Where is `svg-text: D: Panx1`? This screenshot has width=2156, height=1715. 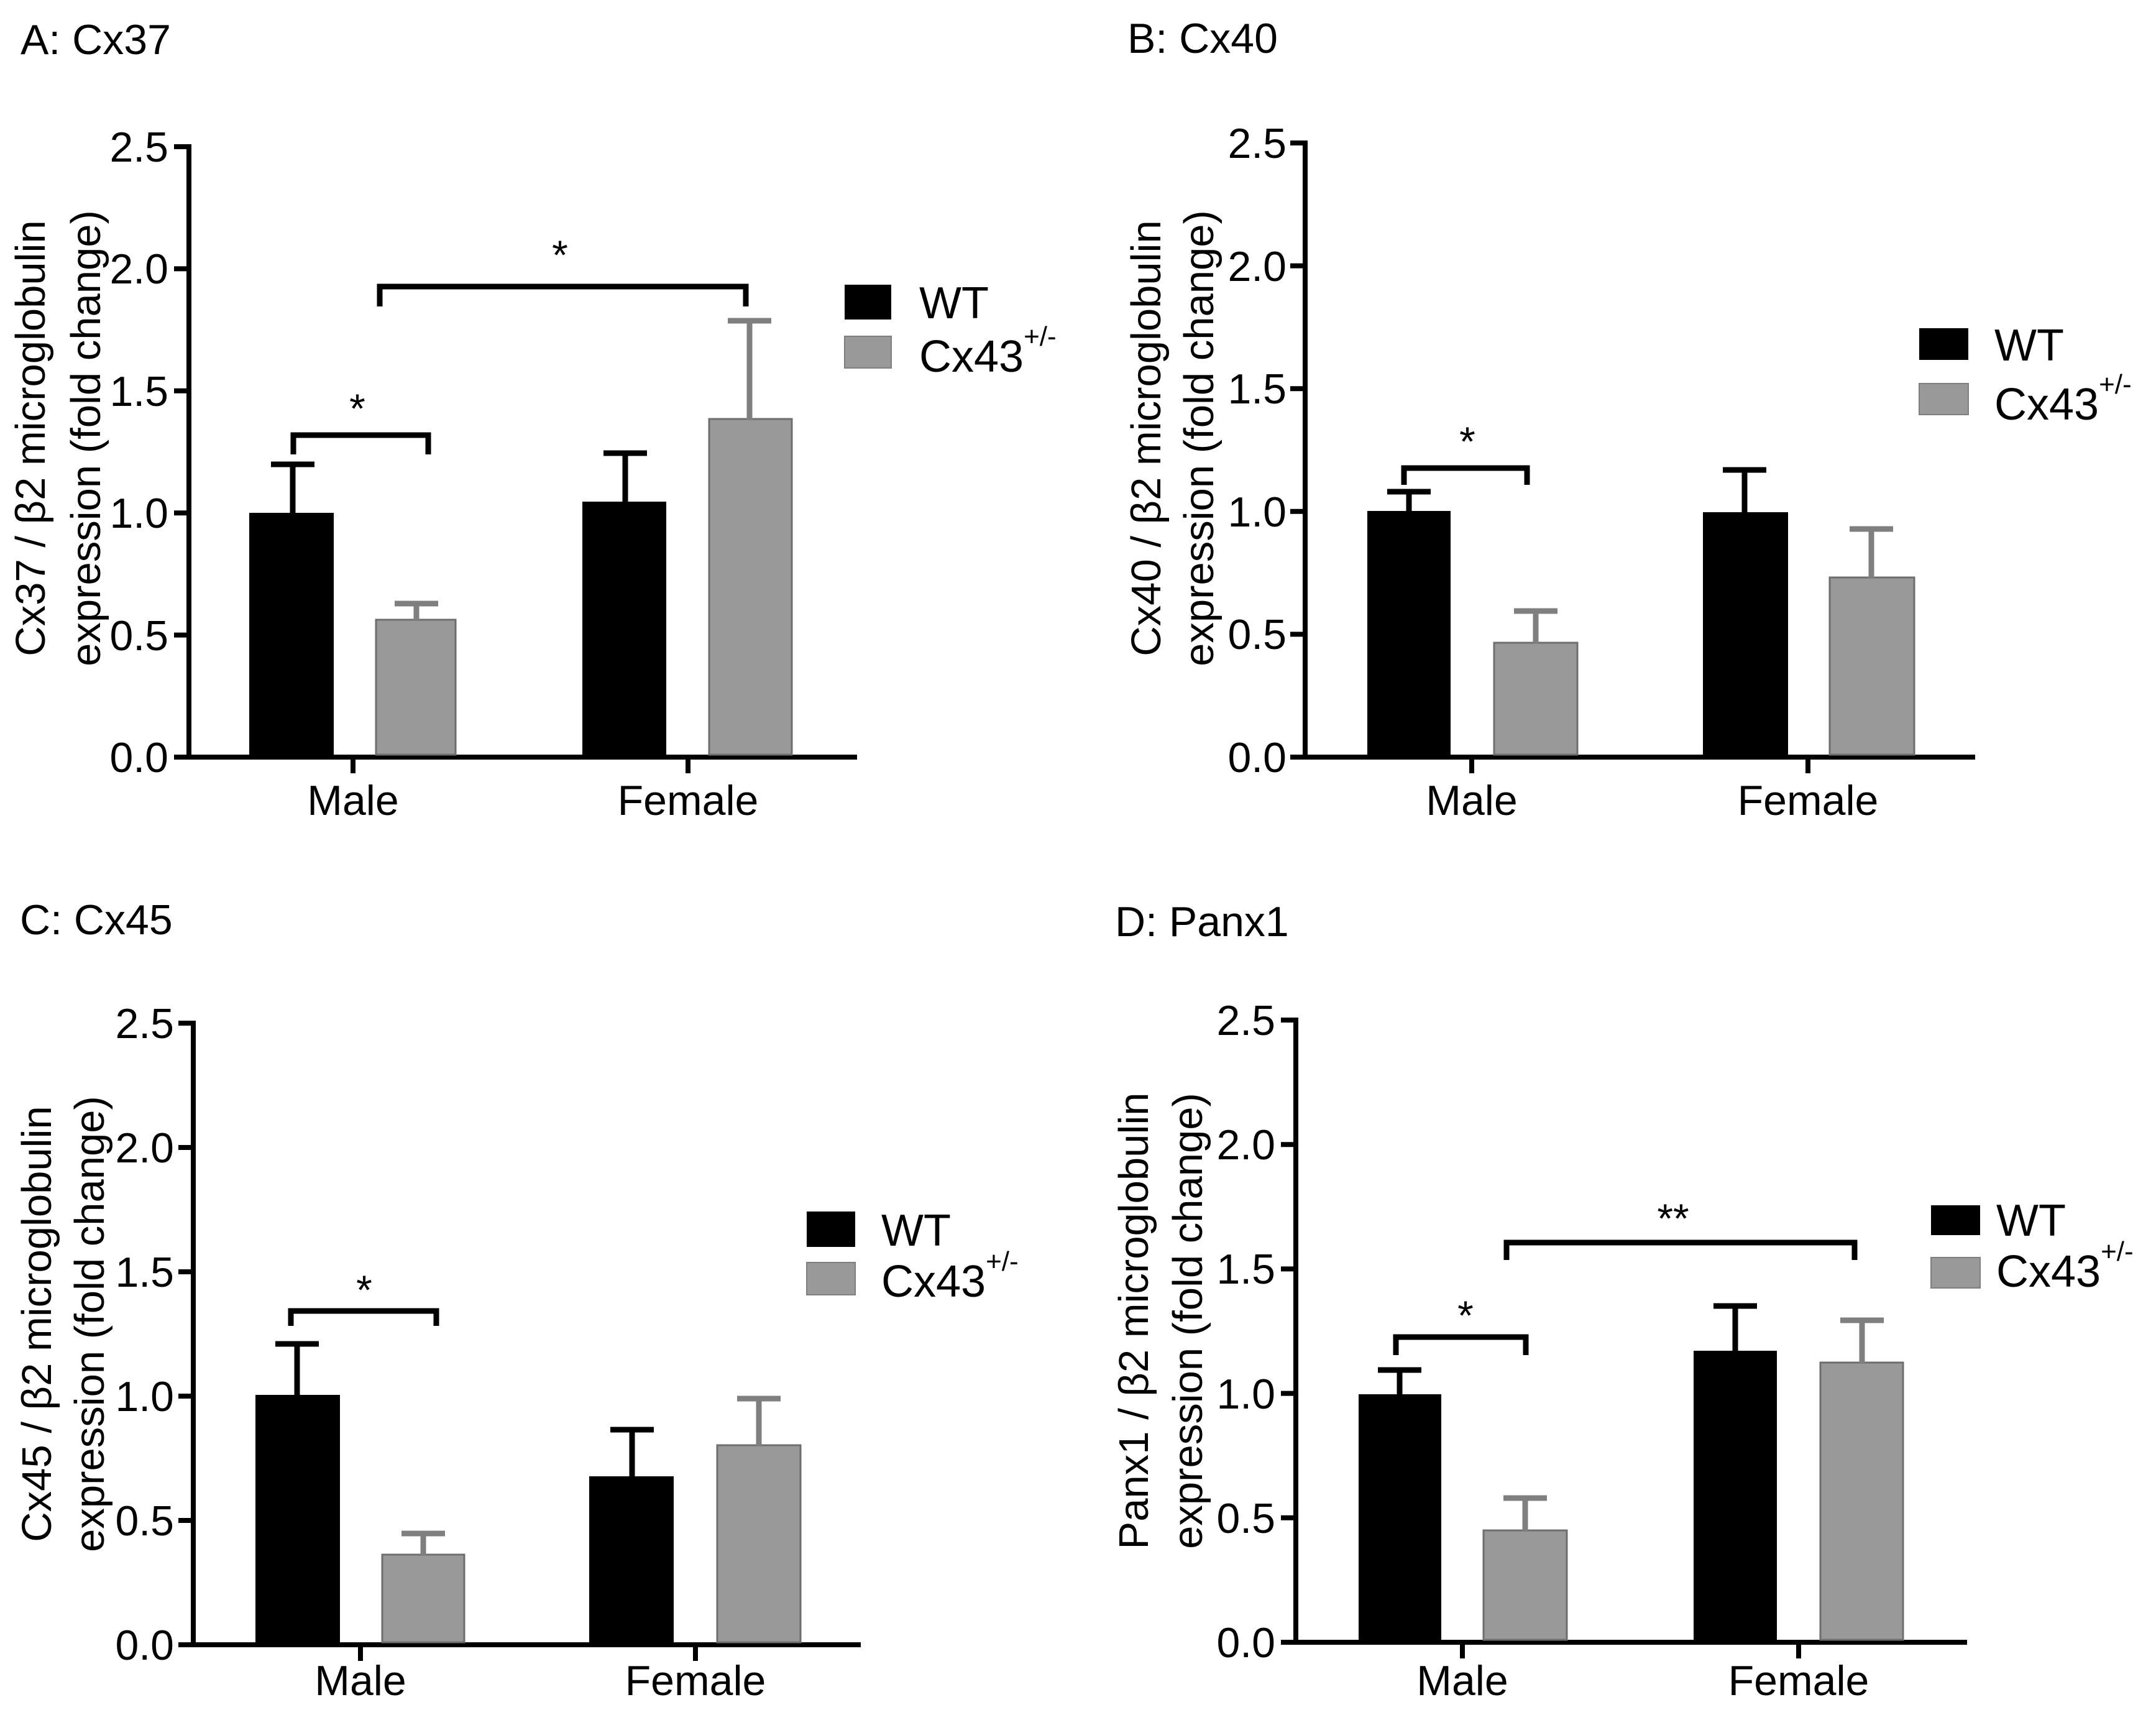
svg-text: D: Panx1 is located at coordinates (1202, 921).